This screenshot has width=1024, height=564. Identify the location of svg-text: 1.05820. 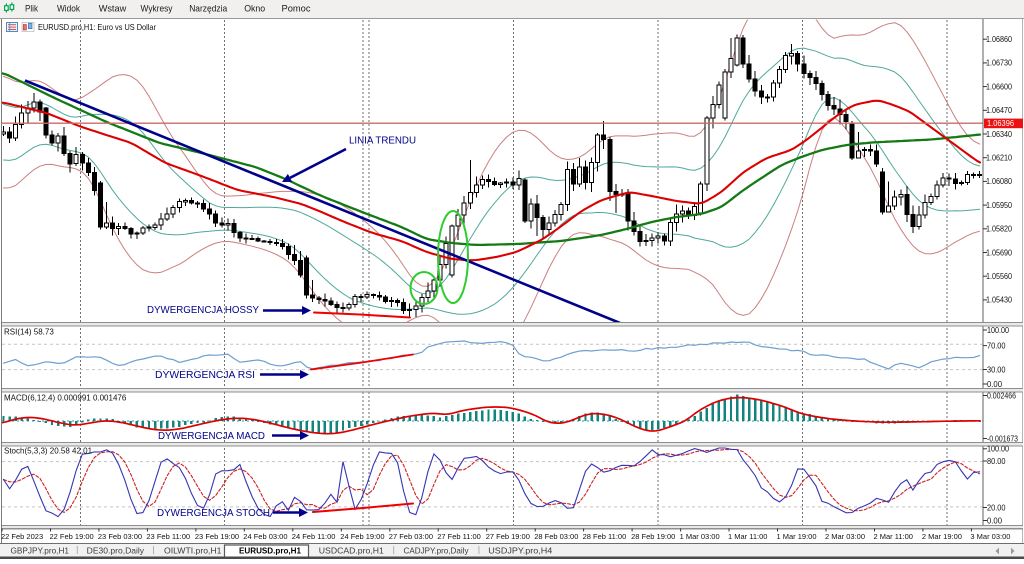
(999, 229).